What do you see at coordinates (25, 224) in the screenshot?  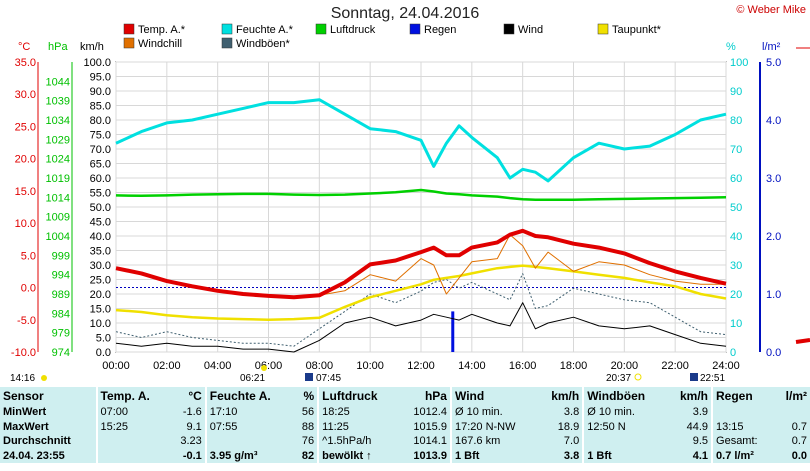 I see `temp-tick-label: 10.0` at bounding box center [25, 224].